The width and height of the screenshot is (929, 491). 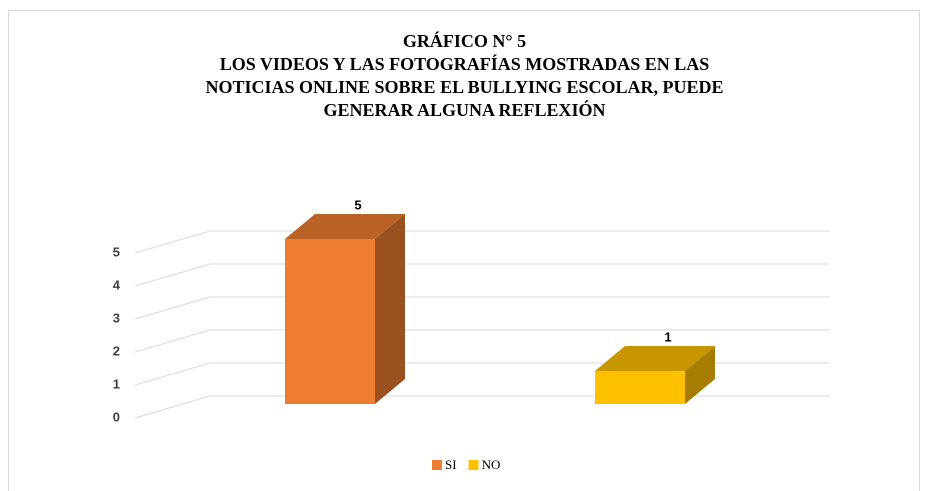 I want to click on y-tick-label: 4, so click(x=117, y=284).